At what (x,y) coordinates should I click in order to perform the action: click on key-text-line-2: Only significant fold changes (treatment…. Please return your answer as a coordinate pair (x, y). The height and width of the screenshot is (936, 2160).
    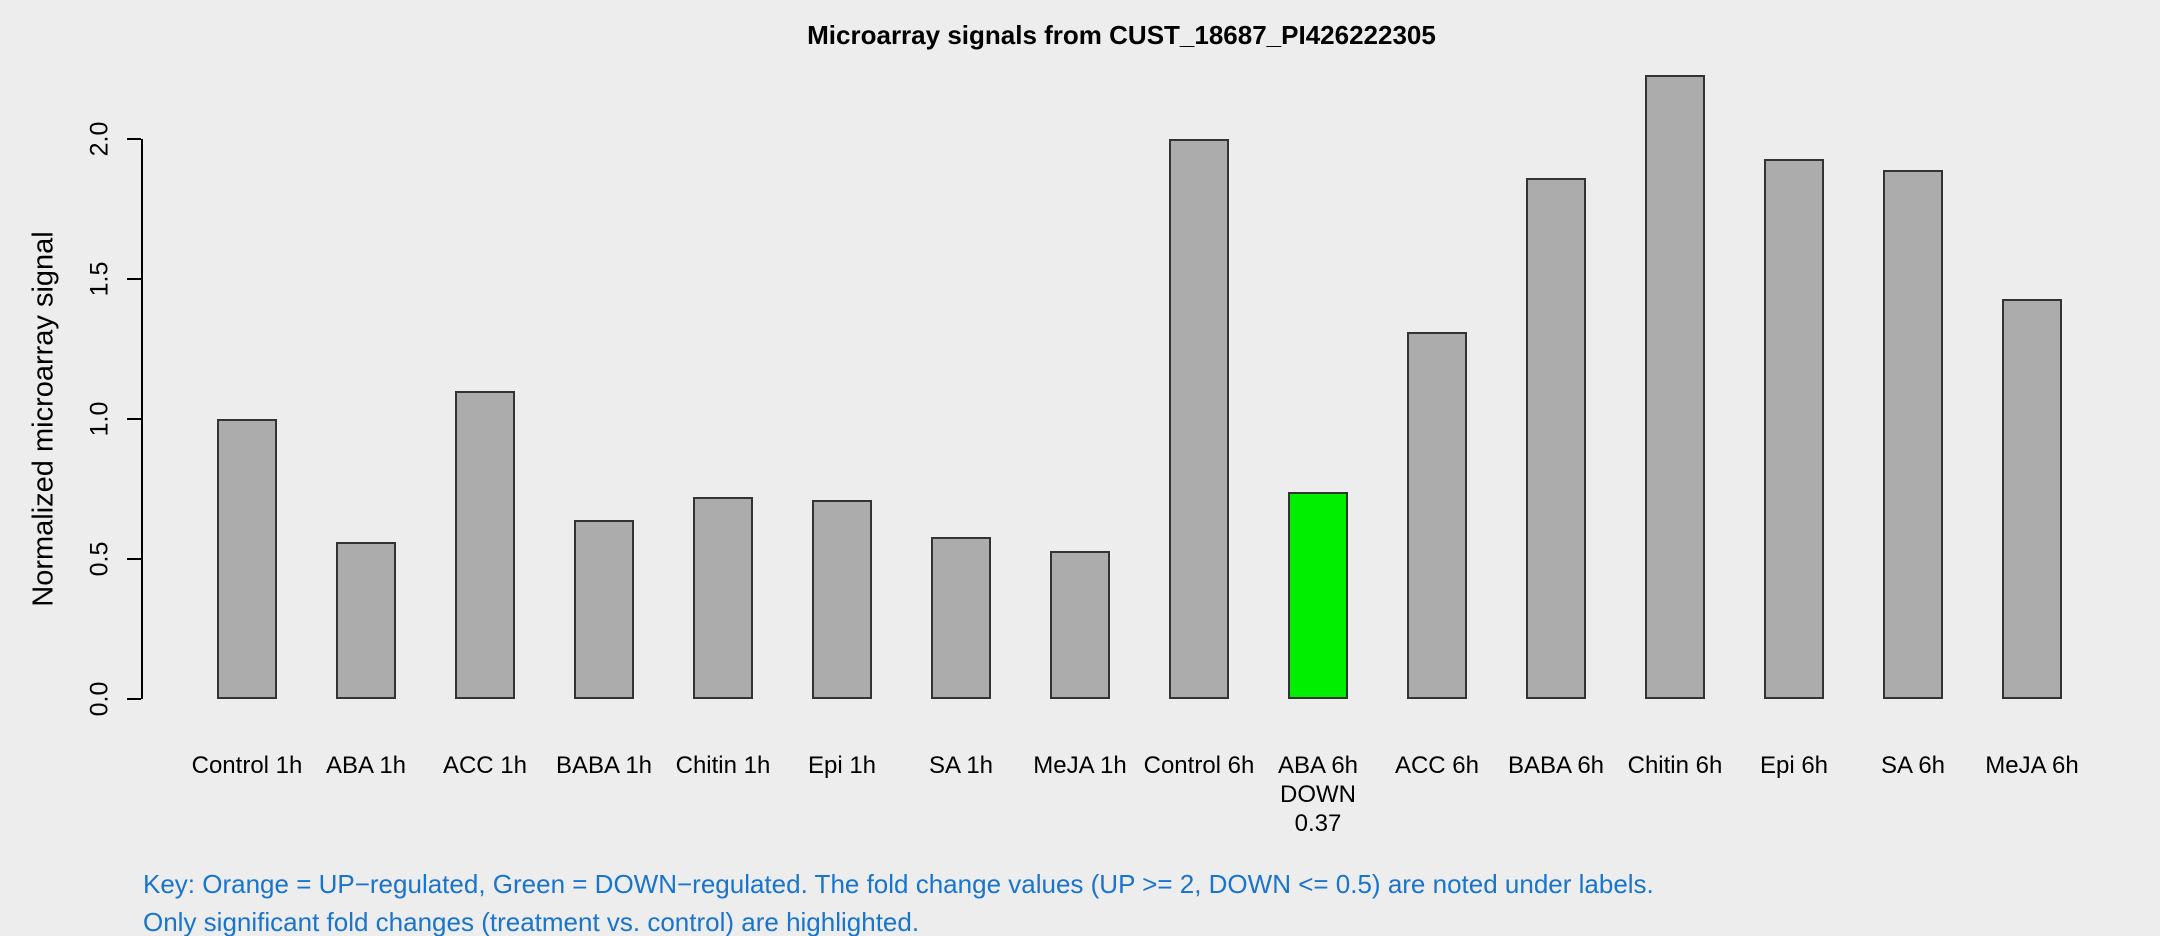
    Looking at the image, I should click on (531, 921).